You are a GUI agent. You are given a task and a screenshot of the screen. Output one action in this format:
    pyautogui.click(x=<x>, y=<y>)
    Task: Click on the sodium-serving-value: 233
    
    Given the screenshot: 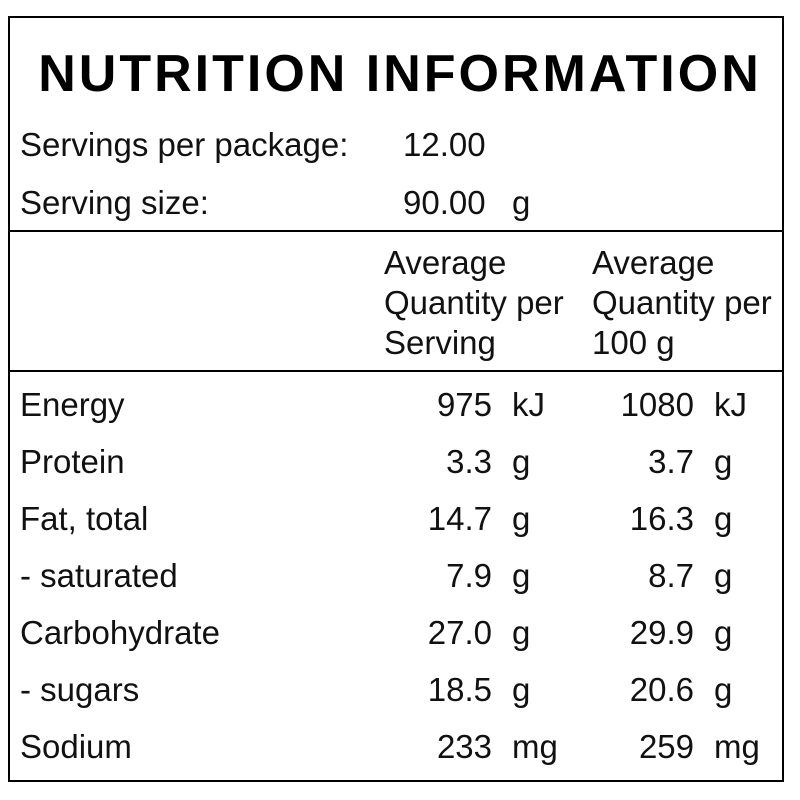 What is the action you would take?
    pyautogui.click(x=464, y=746)
    